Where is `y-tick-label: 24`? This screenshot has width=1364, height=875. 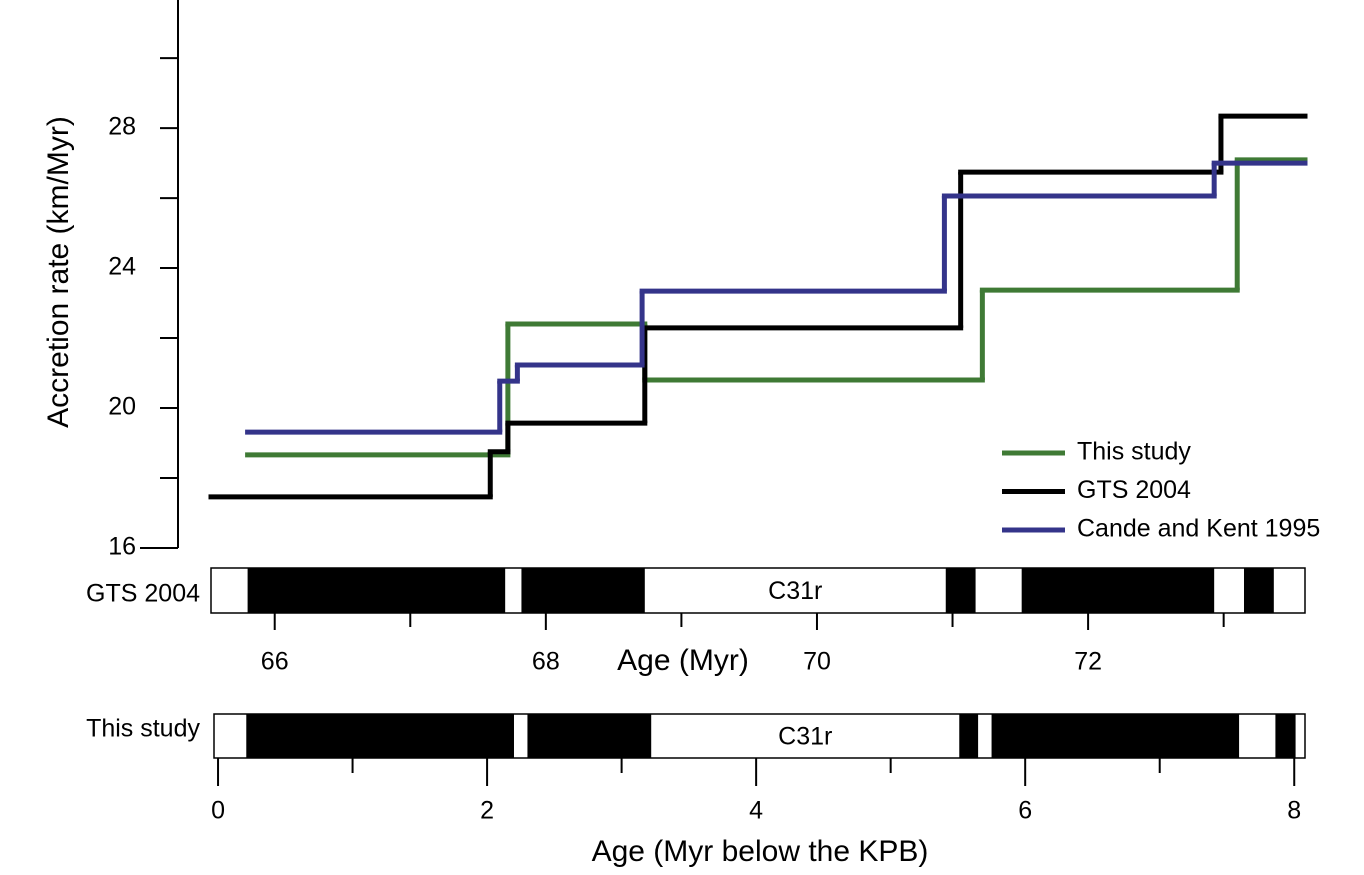 y-tick-label: 24 is located at coordinates (122, 267).